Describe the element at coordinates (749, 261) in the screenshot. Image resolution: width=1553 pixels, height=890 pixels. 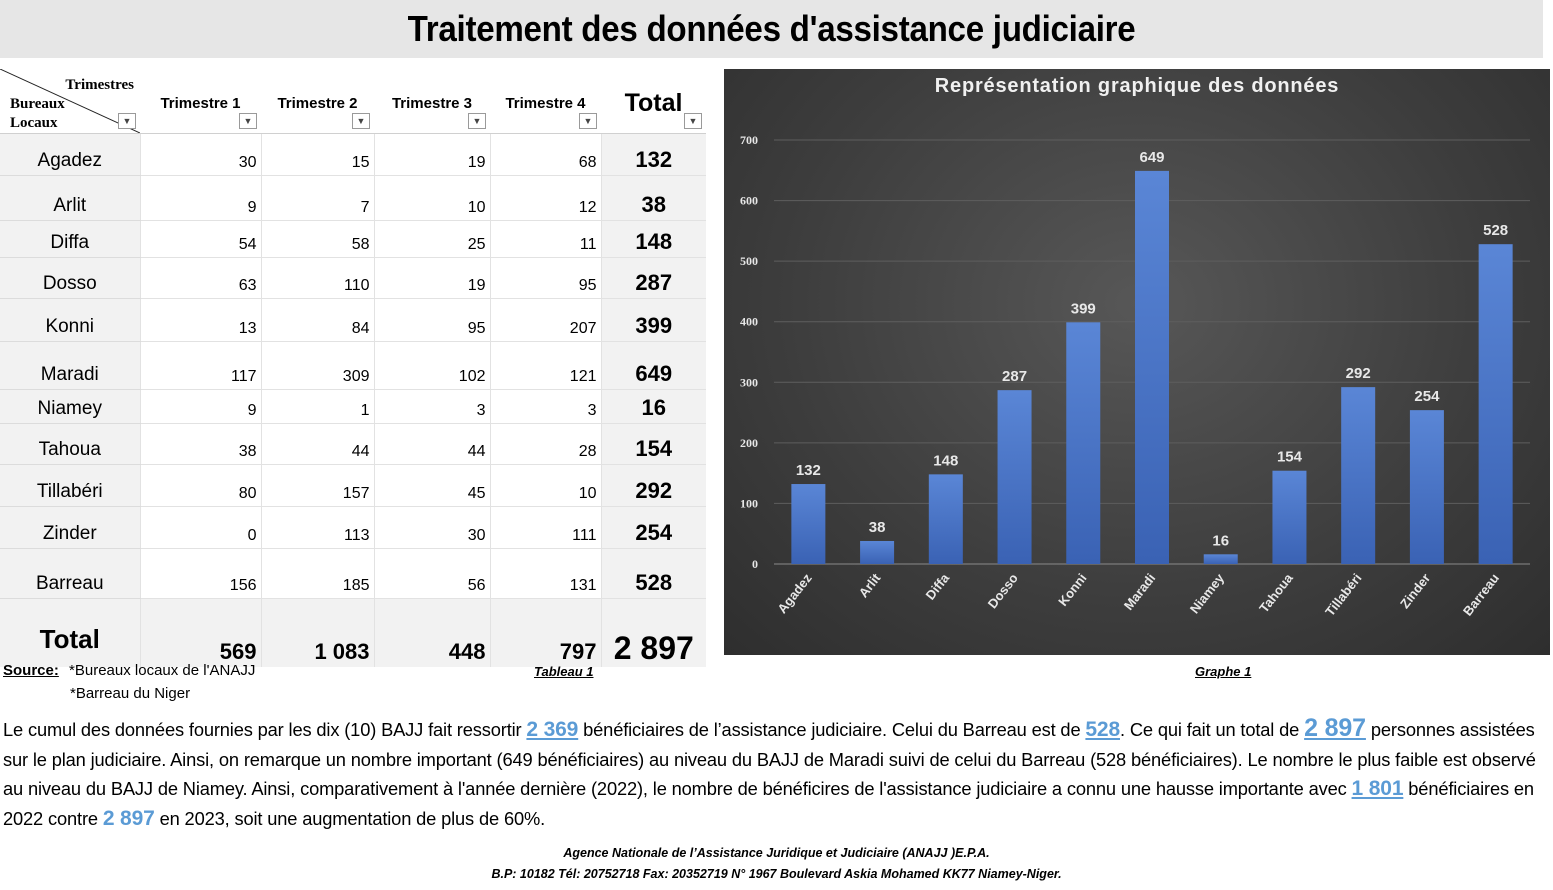
I see `y-tick-label: 500` at that location.